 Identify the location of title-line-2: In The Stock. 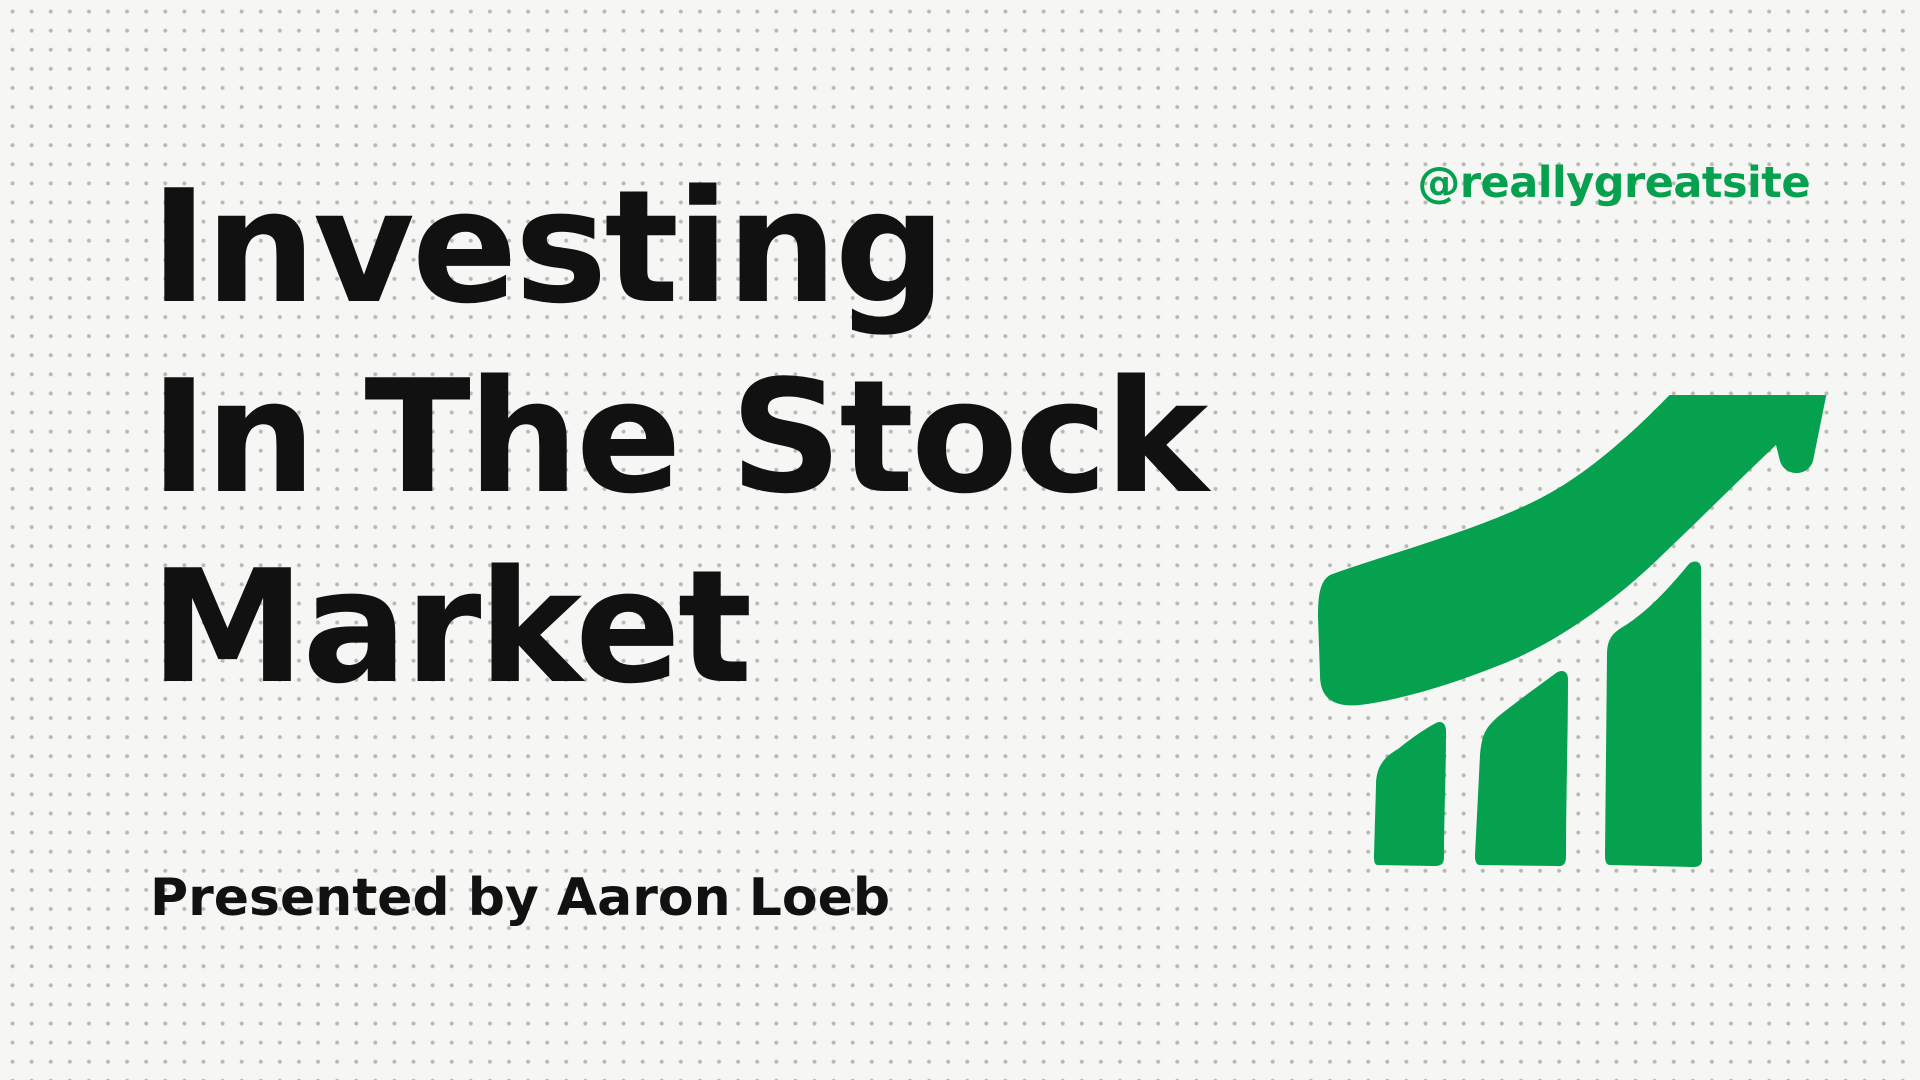
(679, 437).